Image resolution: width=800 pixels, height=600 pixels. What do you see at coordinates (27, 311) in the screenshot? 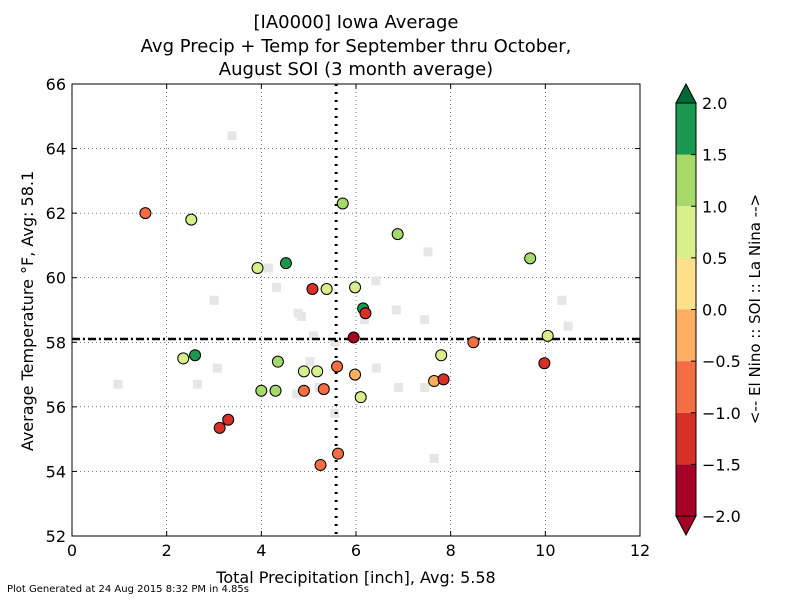
I see `y-axis-label: Average Temperature °F, Avg: 58.1` at bounding box center [27, 311].